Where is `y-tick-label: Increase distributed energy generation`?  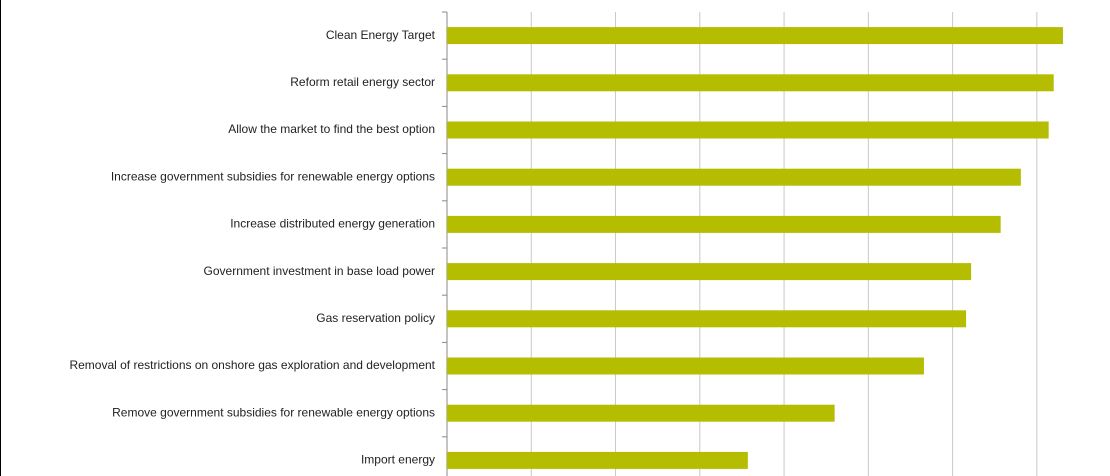 y-tick-label: Increase distributed energy generation is located at coordinates (332, 224).